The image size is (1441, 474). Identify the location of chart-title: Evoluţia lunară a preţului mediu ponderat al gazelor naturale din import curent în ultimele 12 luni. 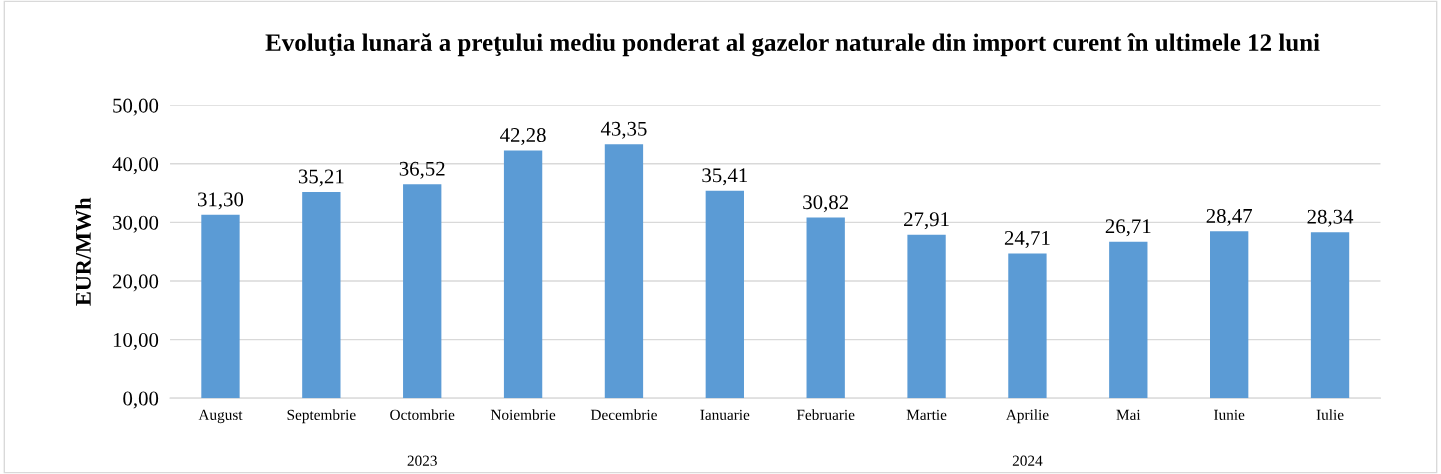
(792, 45).